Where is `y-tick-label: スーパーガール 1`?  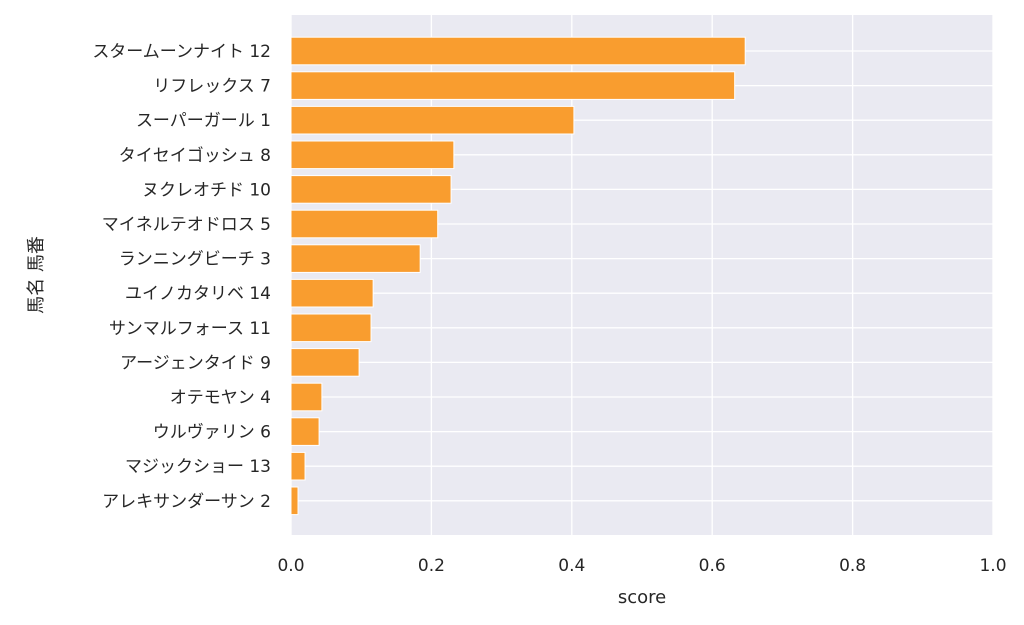
y-tick-label: スーパーガール 1 is located at coordinates (203, 121).